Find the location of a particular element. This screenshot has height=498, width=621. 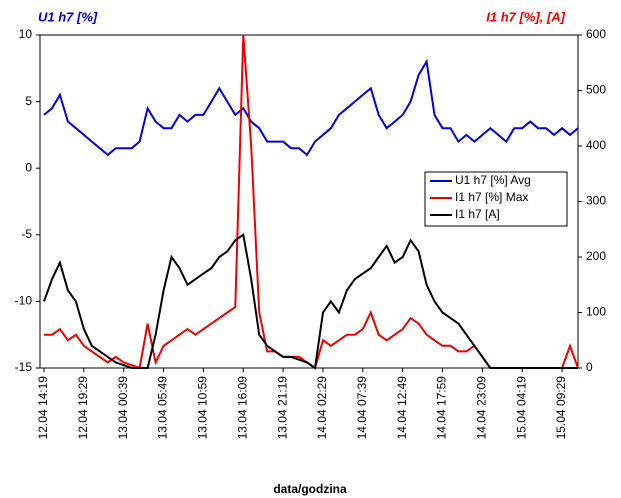

y-tick-label: -15 is located at coordinates (24, 367).